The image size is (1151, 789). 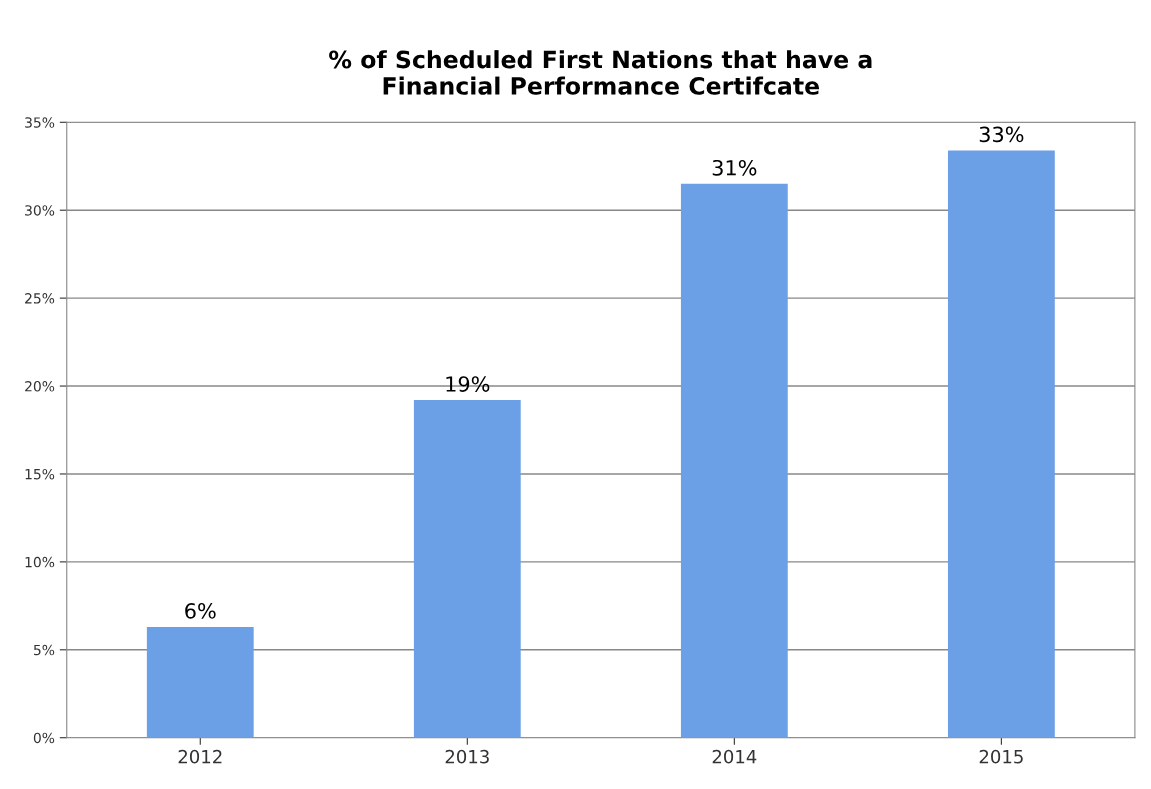 What do you see at coordinates (734, 756) in the screenshot?
I see `x-tick-label: 2014` at bounding box center [734, 756].